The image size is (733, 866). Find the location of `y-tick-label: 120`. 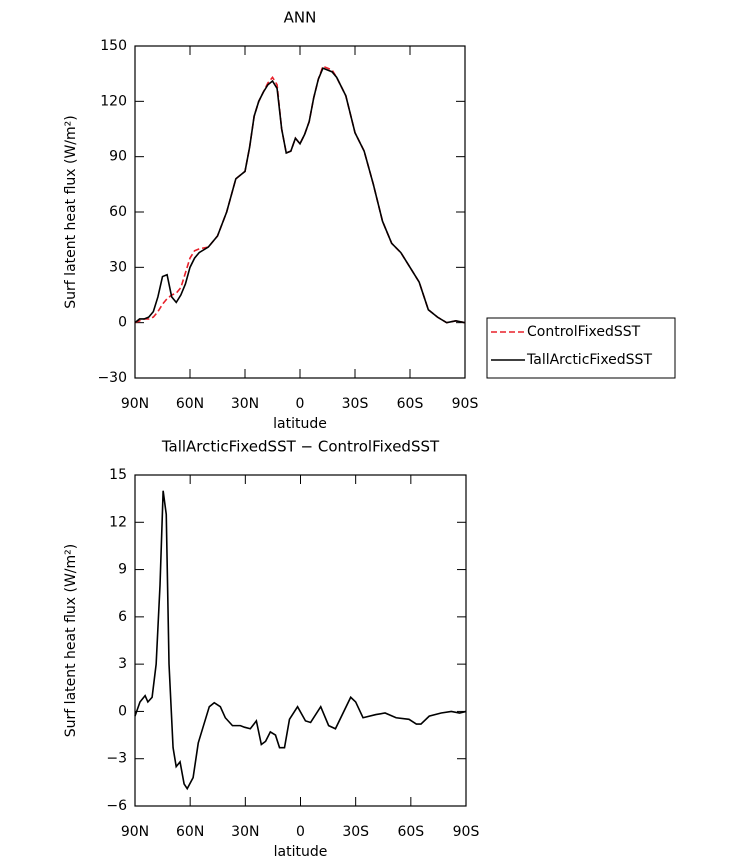

y-tick-label: 120 is located at coordinates (113, 101).